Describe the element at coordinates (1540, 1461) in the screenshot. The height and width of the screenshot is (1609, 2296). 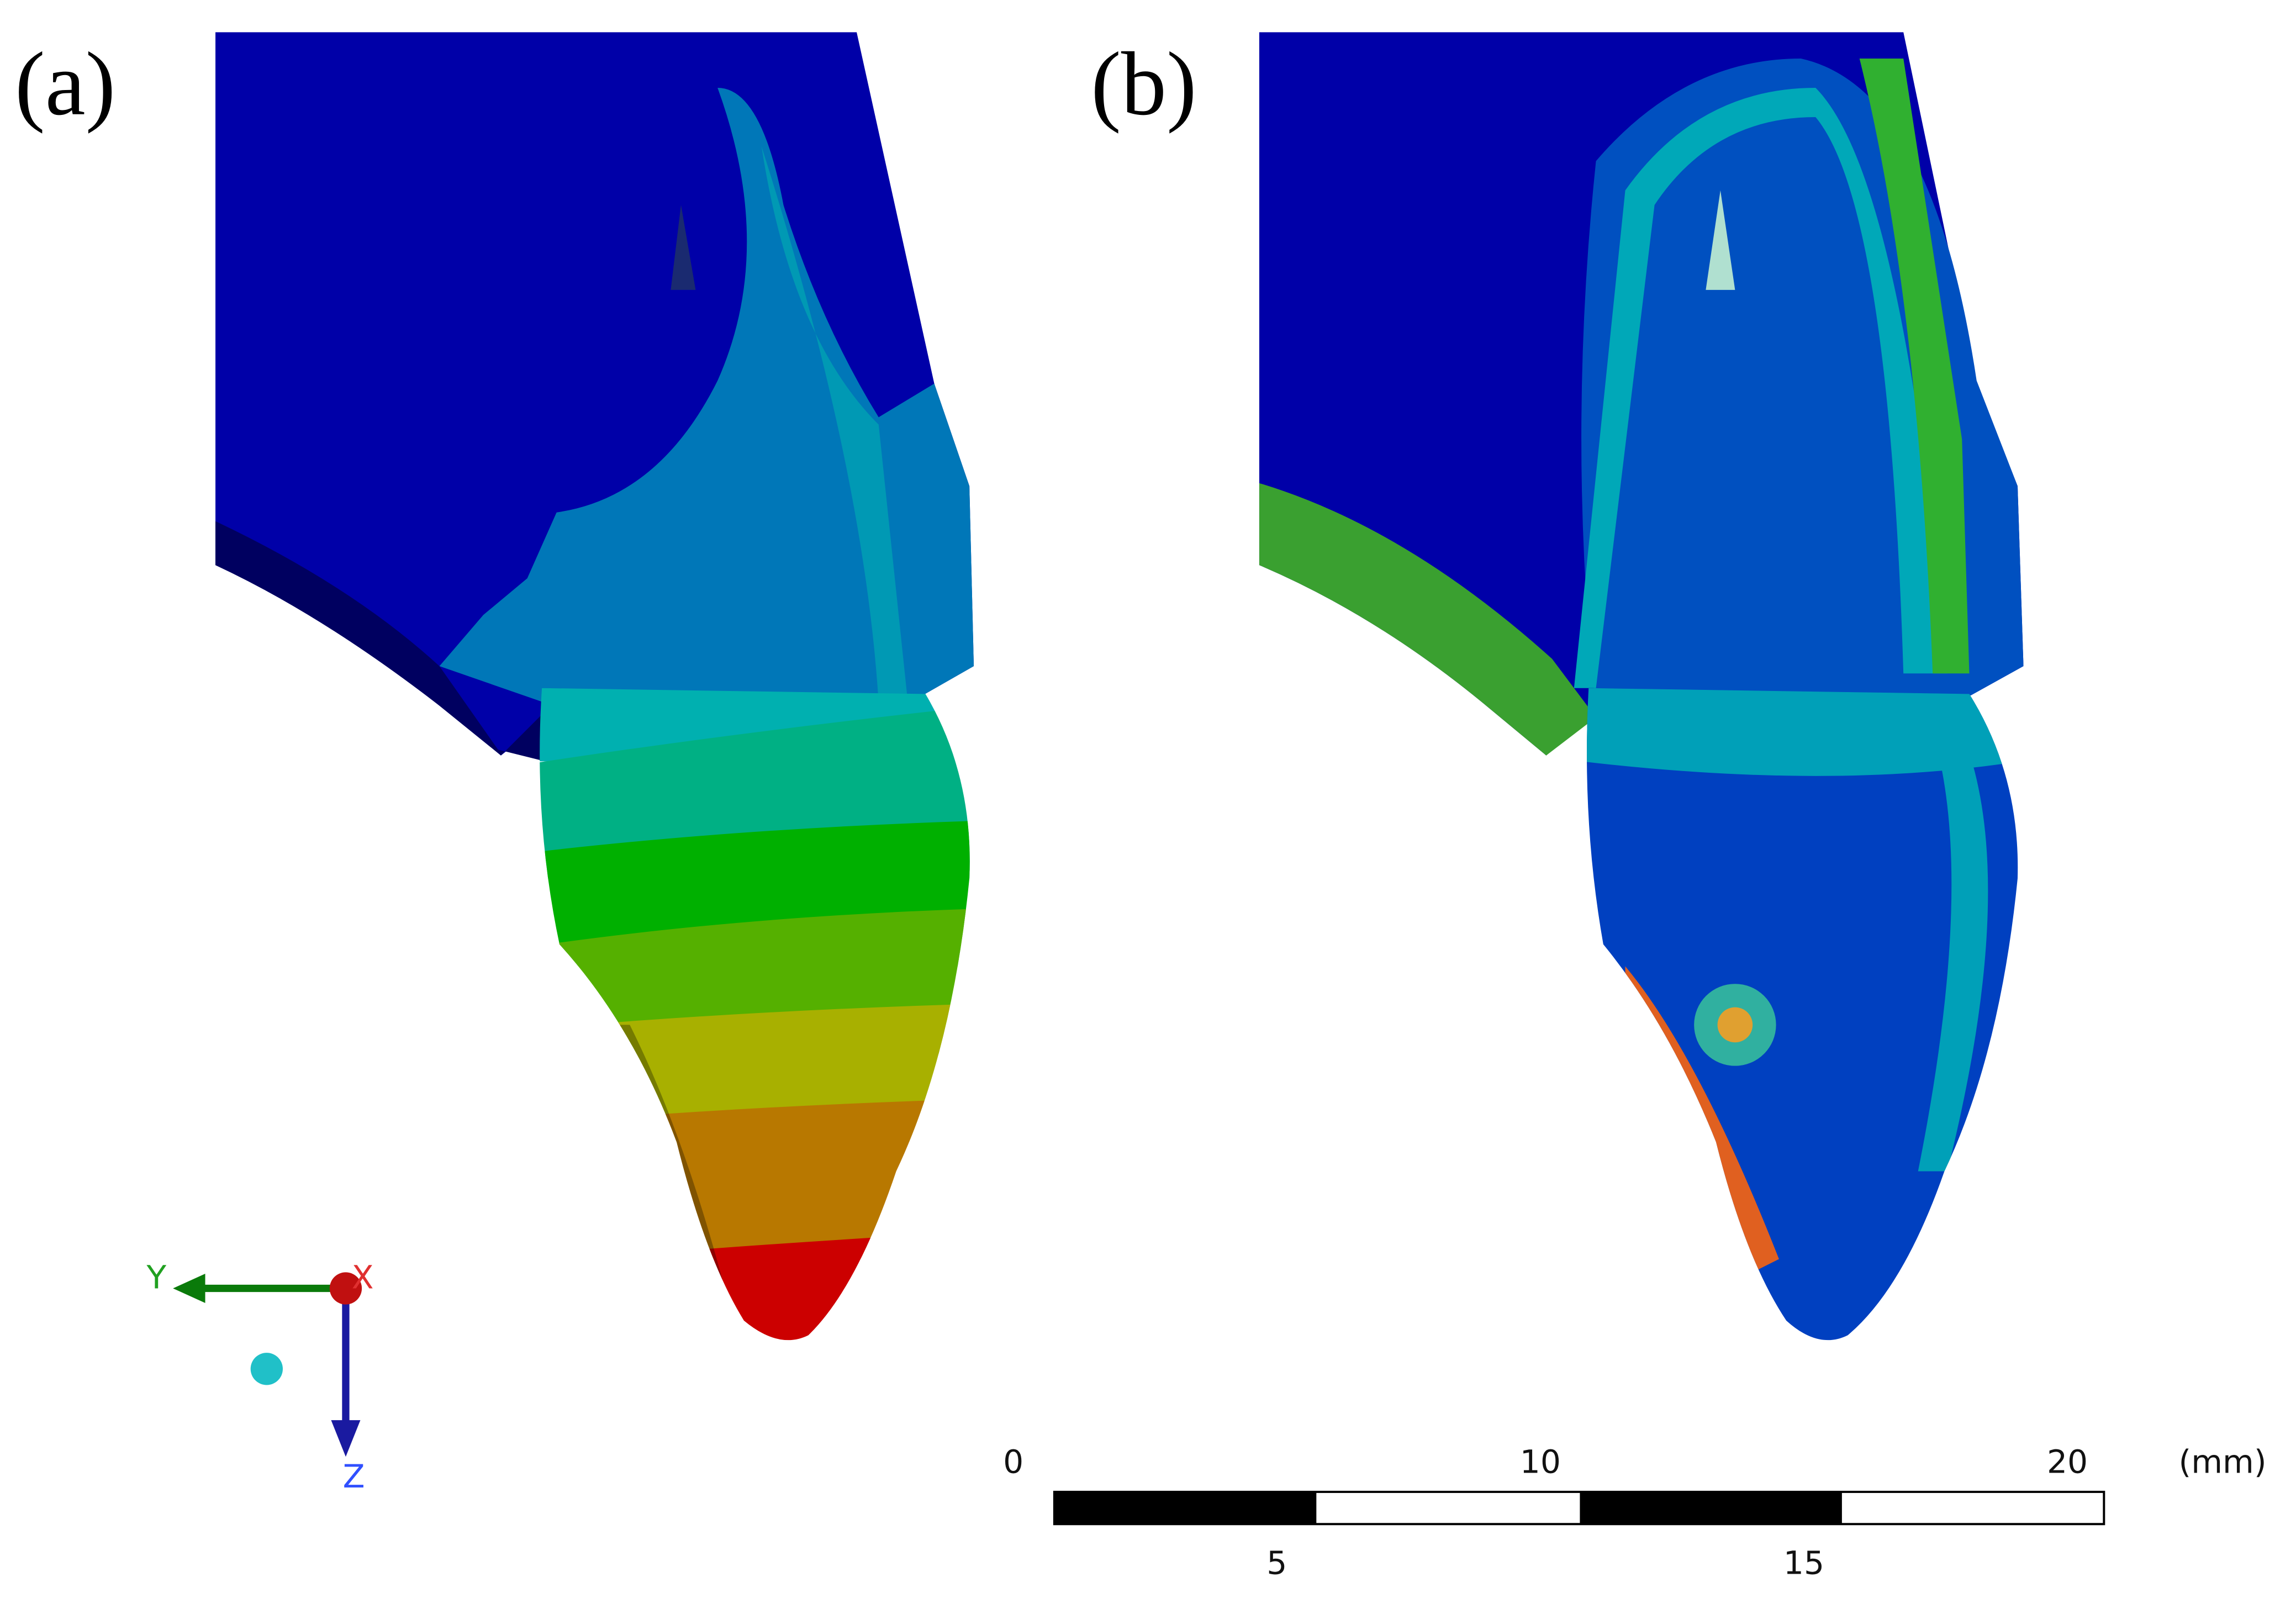
I see `scale-label: 10` at that location.